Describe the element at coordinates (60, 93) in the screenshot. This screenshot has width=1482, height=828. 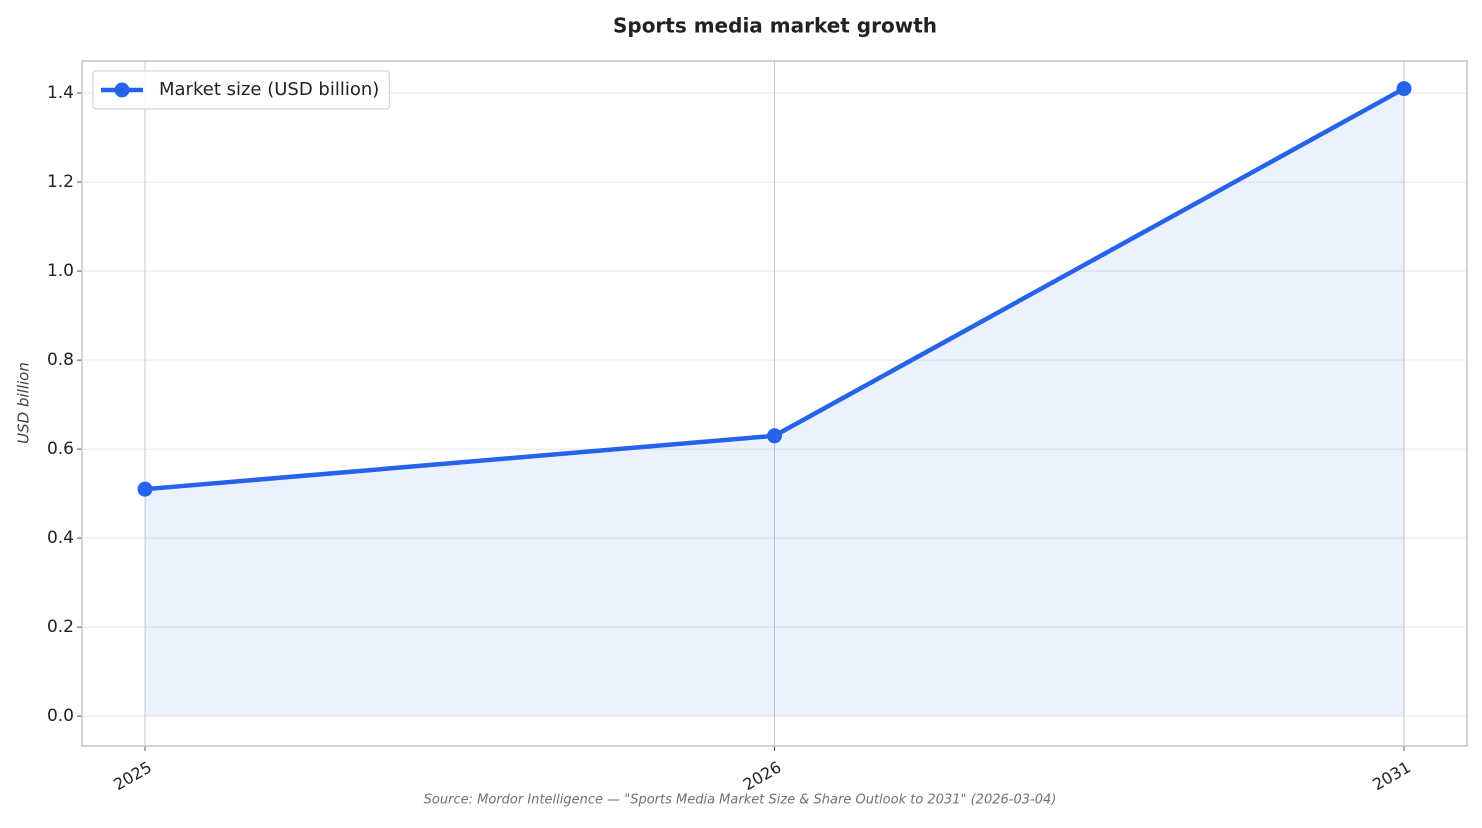
I see `y-tick-label: 1.4` at that location.